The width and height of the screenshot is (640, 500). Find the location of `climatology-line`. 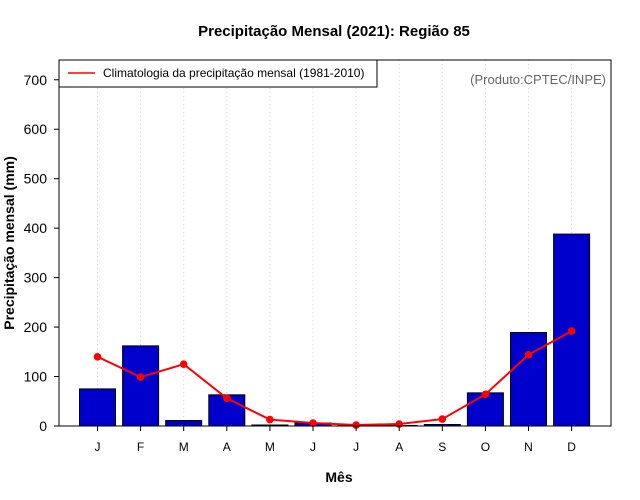

climatology-line is located at coordinates (335, 378).